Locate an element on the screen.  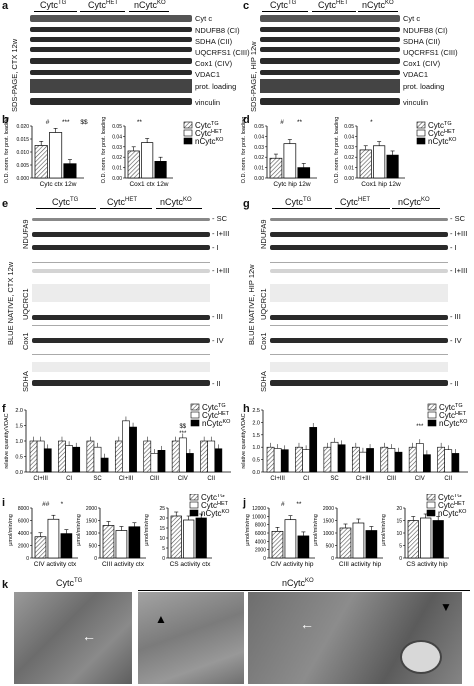
antibody-e-3: SDHA is located at coordinates (25, 381).